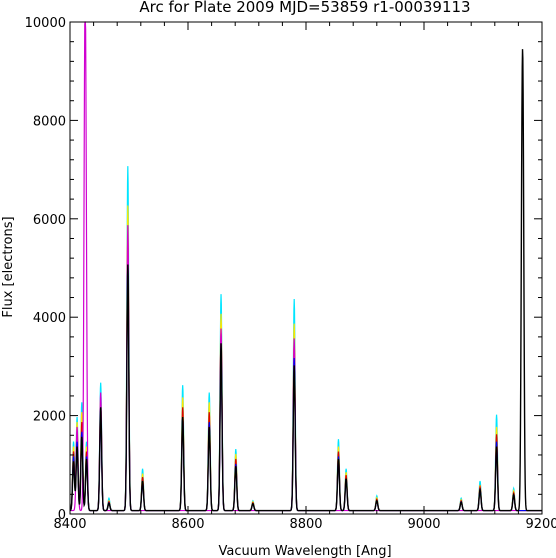 The image size is (556, 558). What do you see at coordinates (187, 524) in the screenshot?
I see `x-tick-label: 8600` at bounding box center [187, 524].